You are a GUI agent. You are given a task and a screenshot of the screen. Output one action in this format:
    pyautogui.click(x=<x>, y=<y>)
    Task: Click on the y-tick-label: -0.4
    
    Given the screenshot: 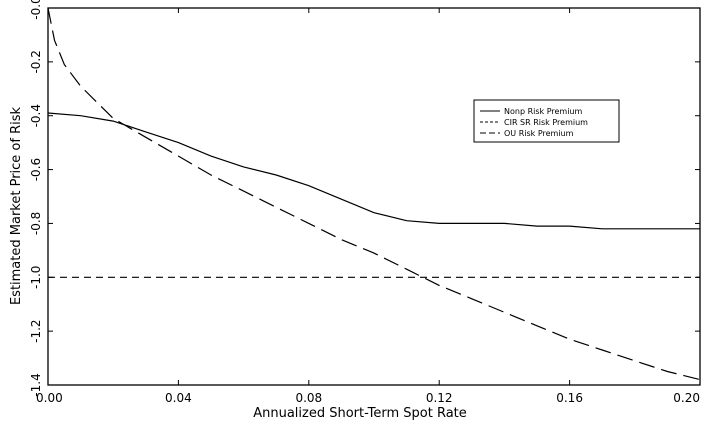 What is the action you would take?
    pyautogui.click(x=36, y=115)
    